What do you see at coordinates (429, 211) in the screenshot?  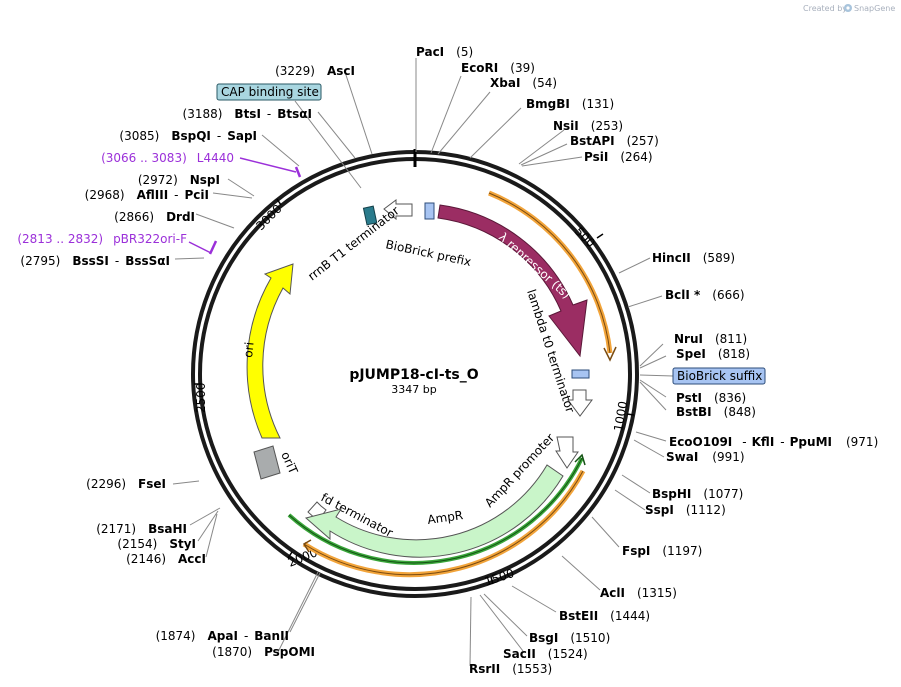 I see `biobrick-prefix-mark` at bounding box center [429, 211].